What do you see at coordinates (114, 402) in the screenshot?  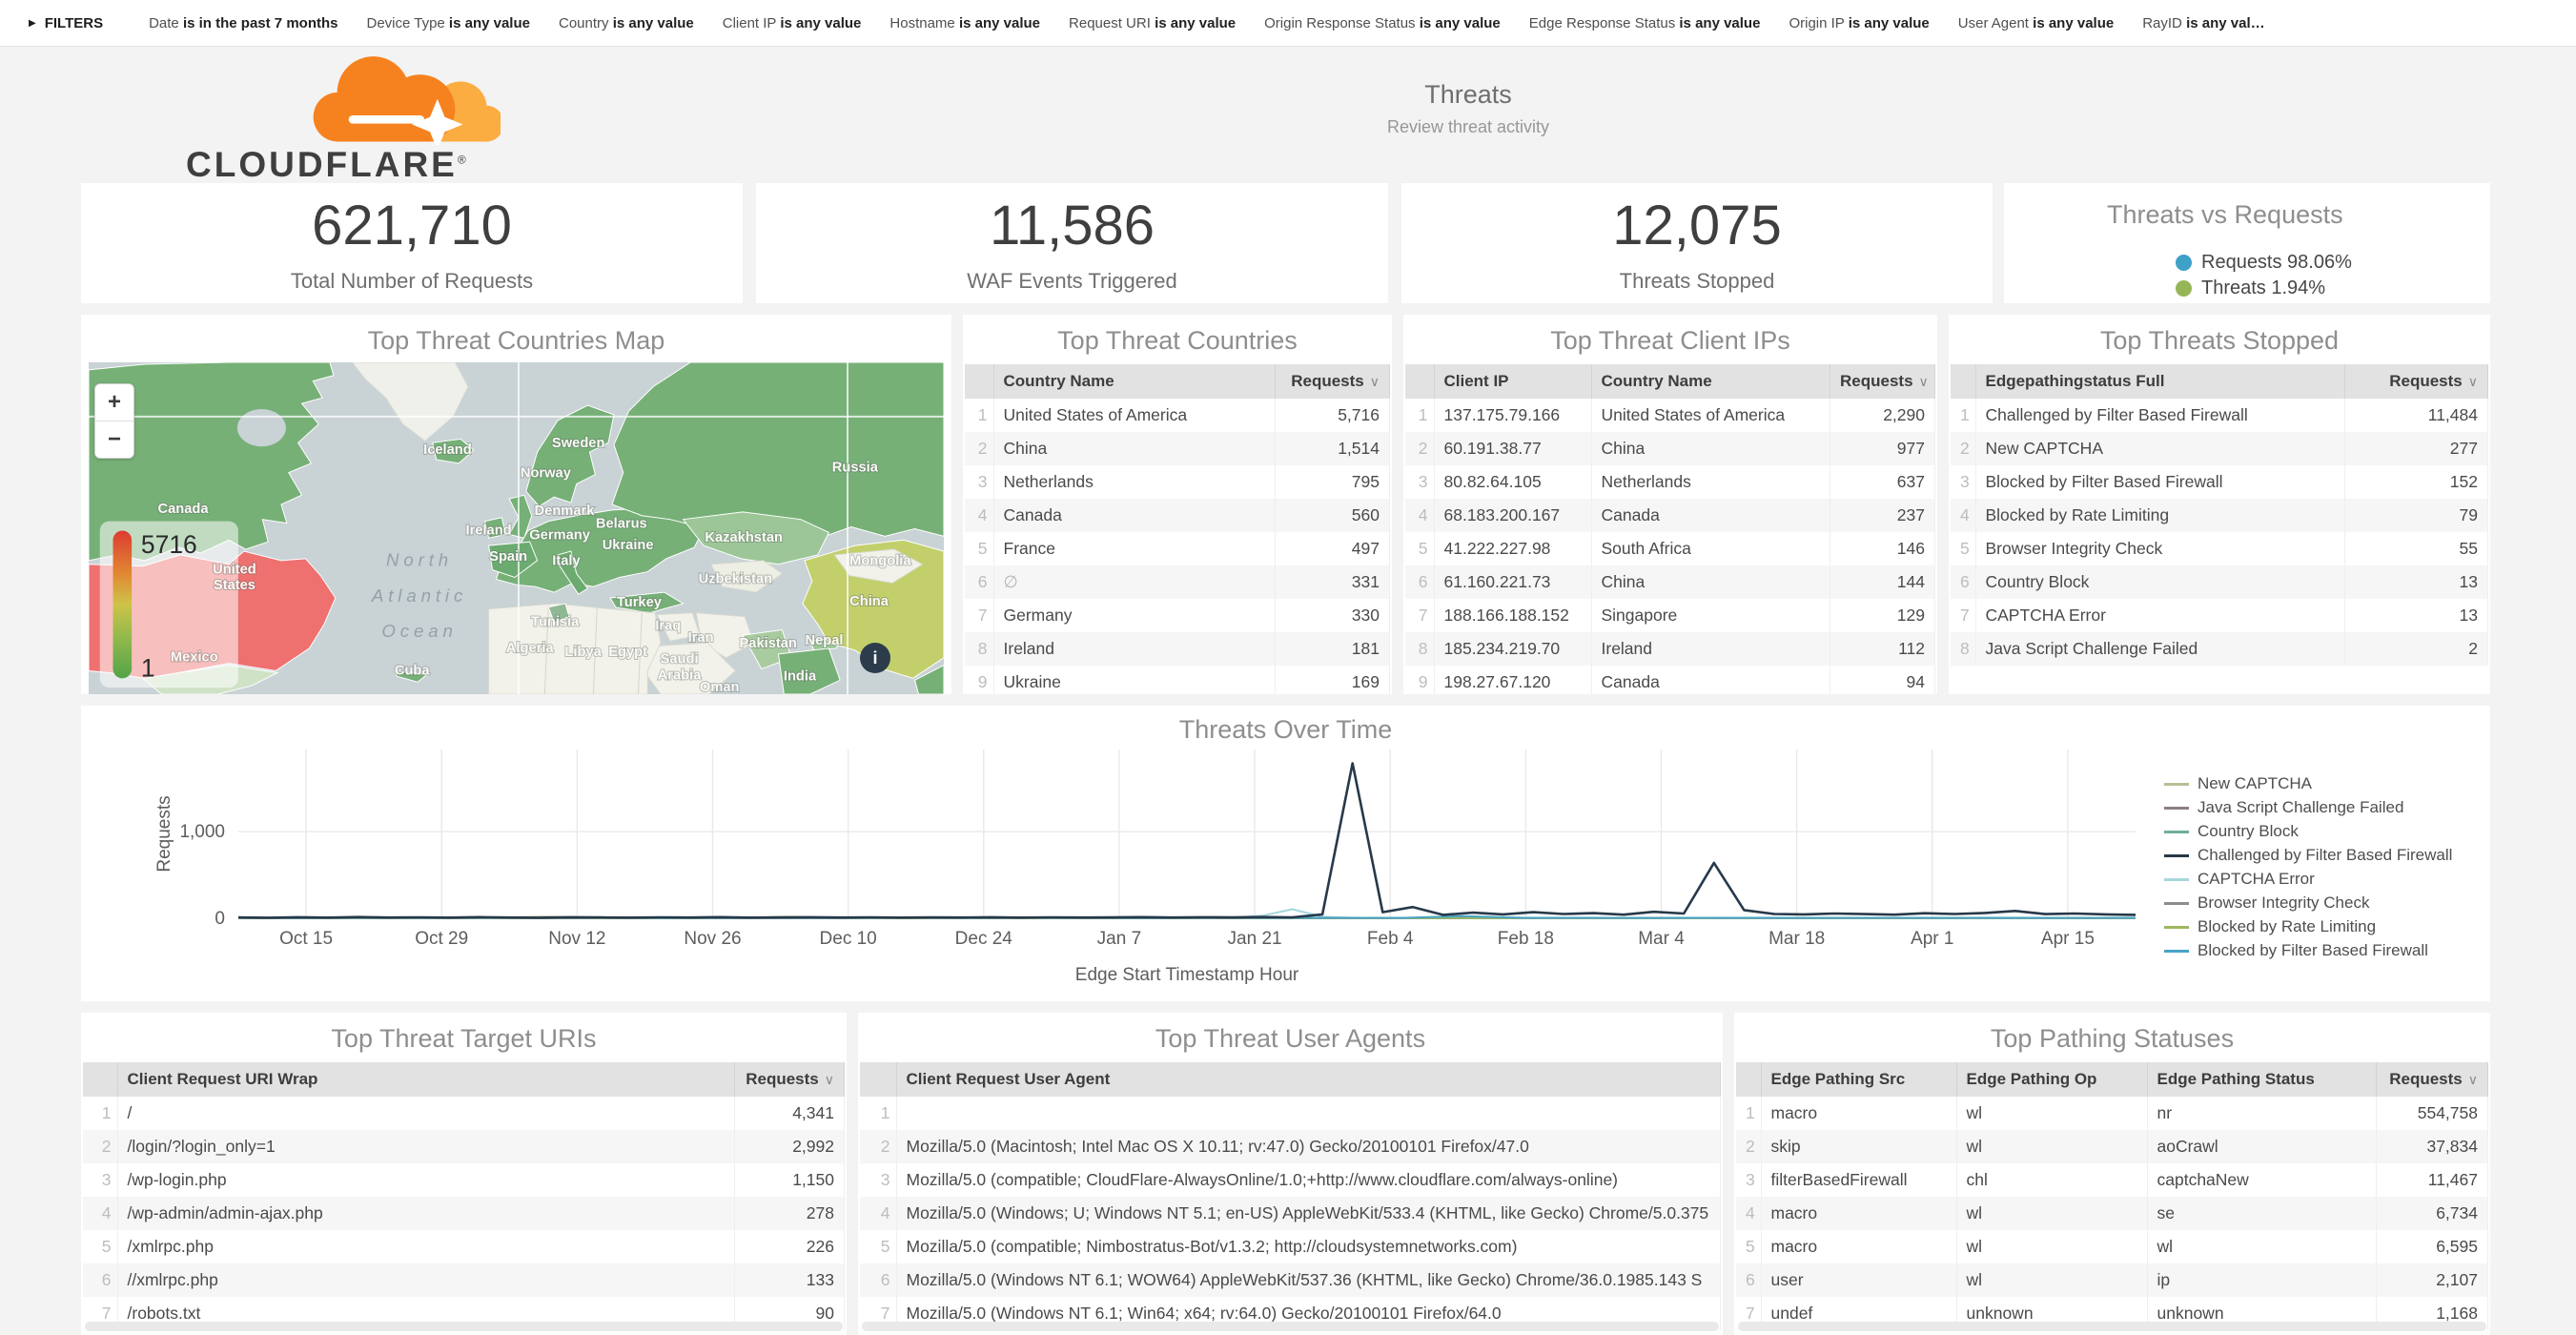 I see `zoom-in-button: +` at bounding box center [114, 402].